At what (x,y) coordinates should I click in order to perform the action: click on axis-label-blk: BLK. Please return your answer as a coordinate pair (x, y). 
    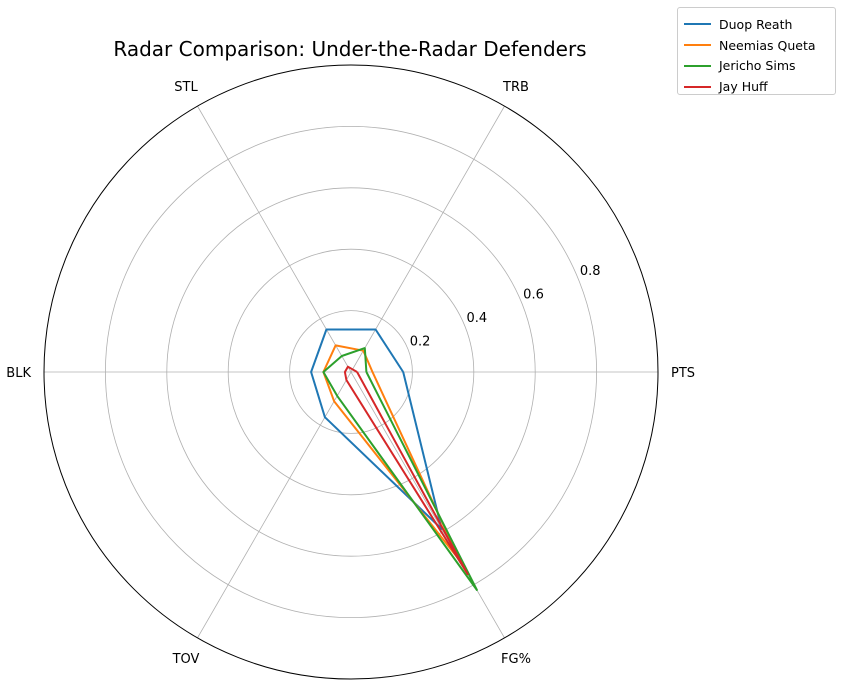
    Looking at the image, I should click on (18, 373).